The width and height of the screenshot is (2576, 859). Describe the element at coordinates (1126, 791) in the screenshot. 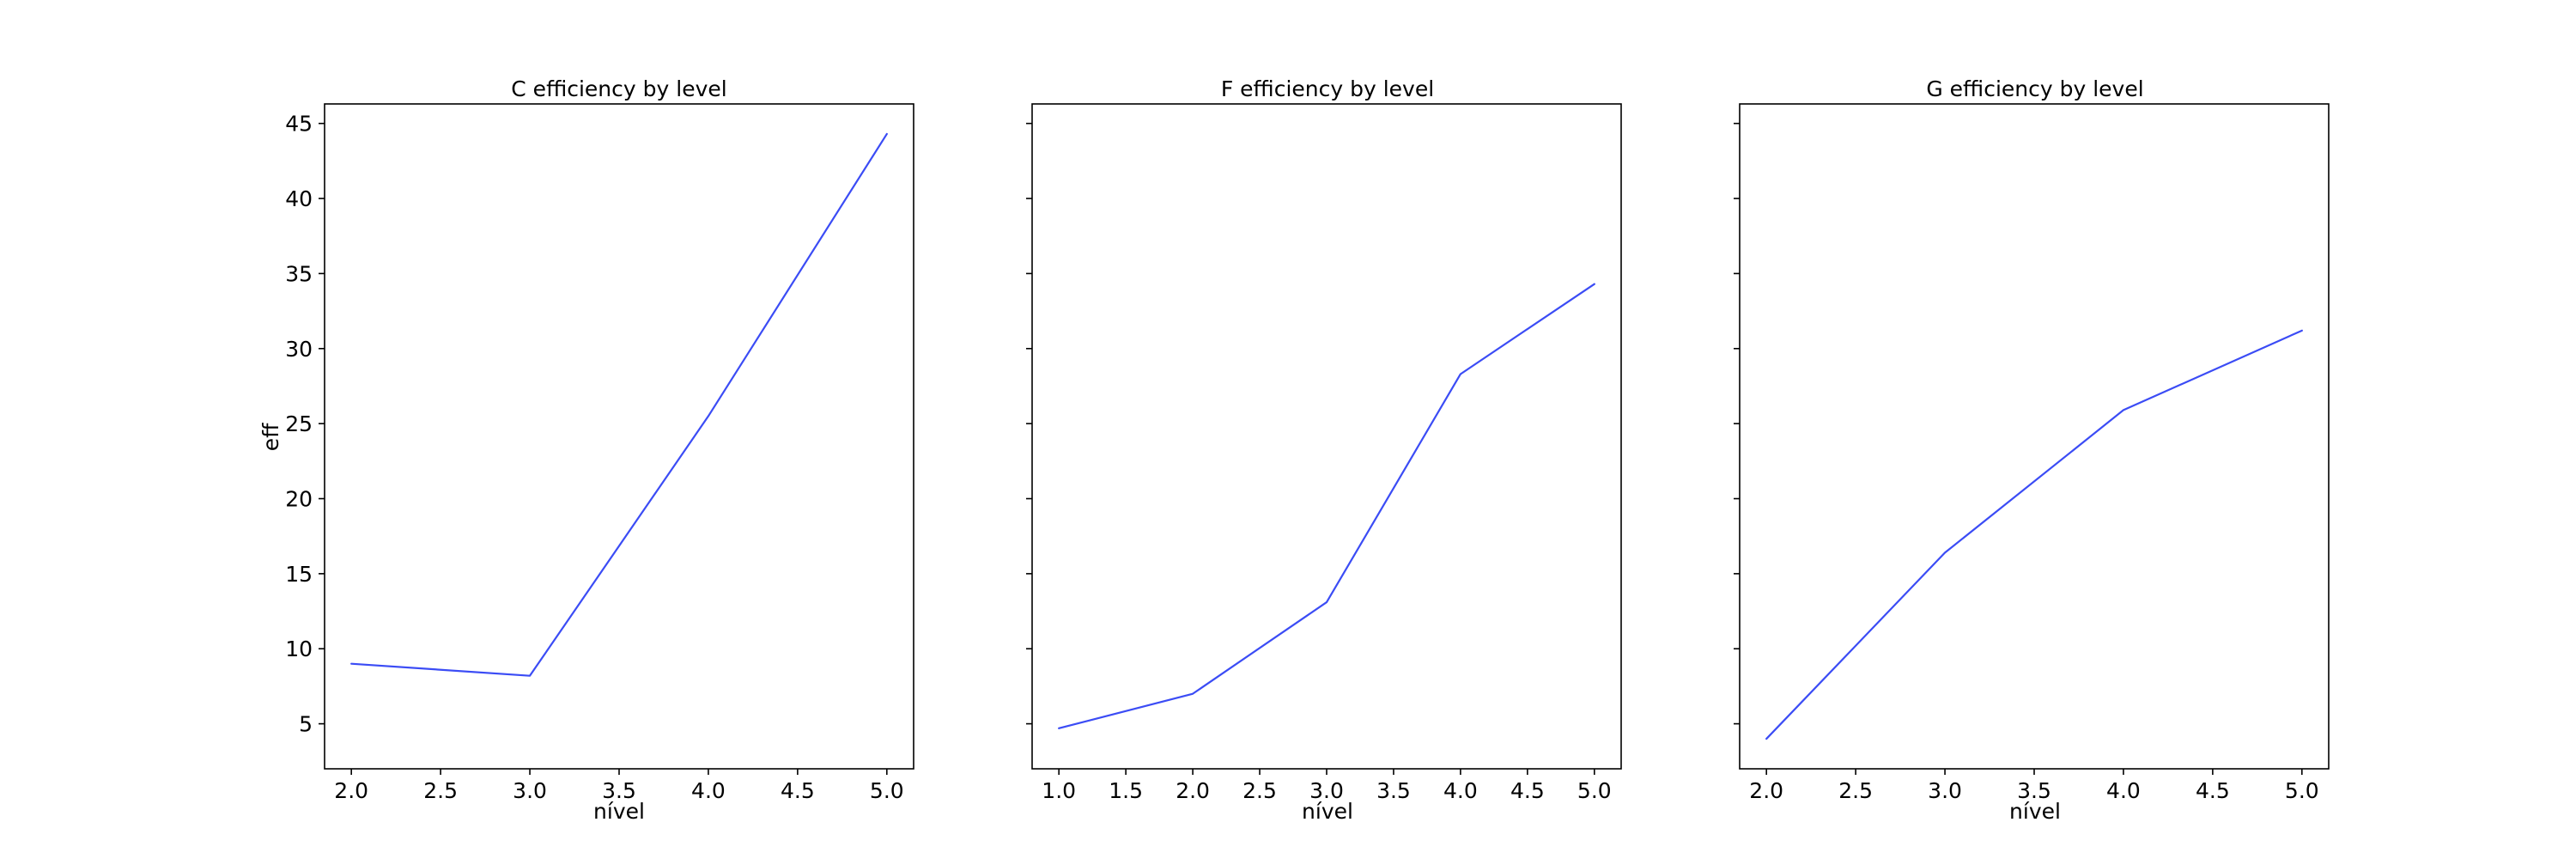

I see `x-tick-label: 1.5` at that location.